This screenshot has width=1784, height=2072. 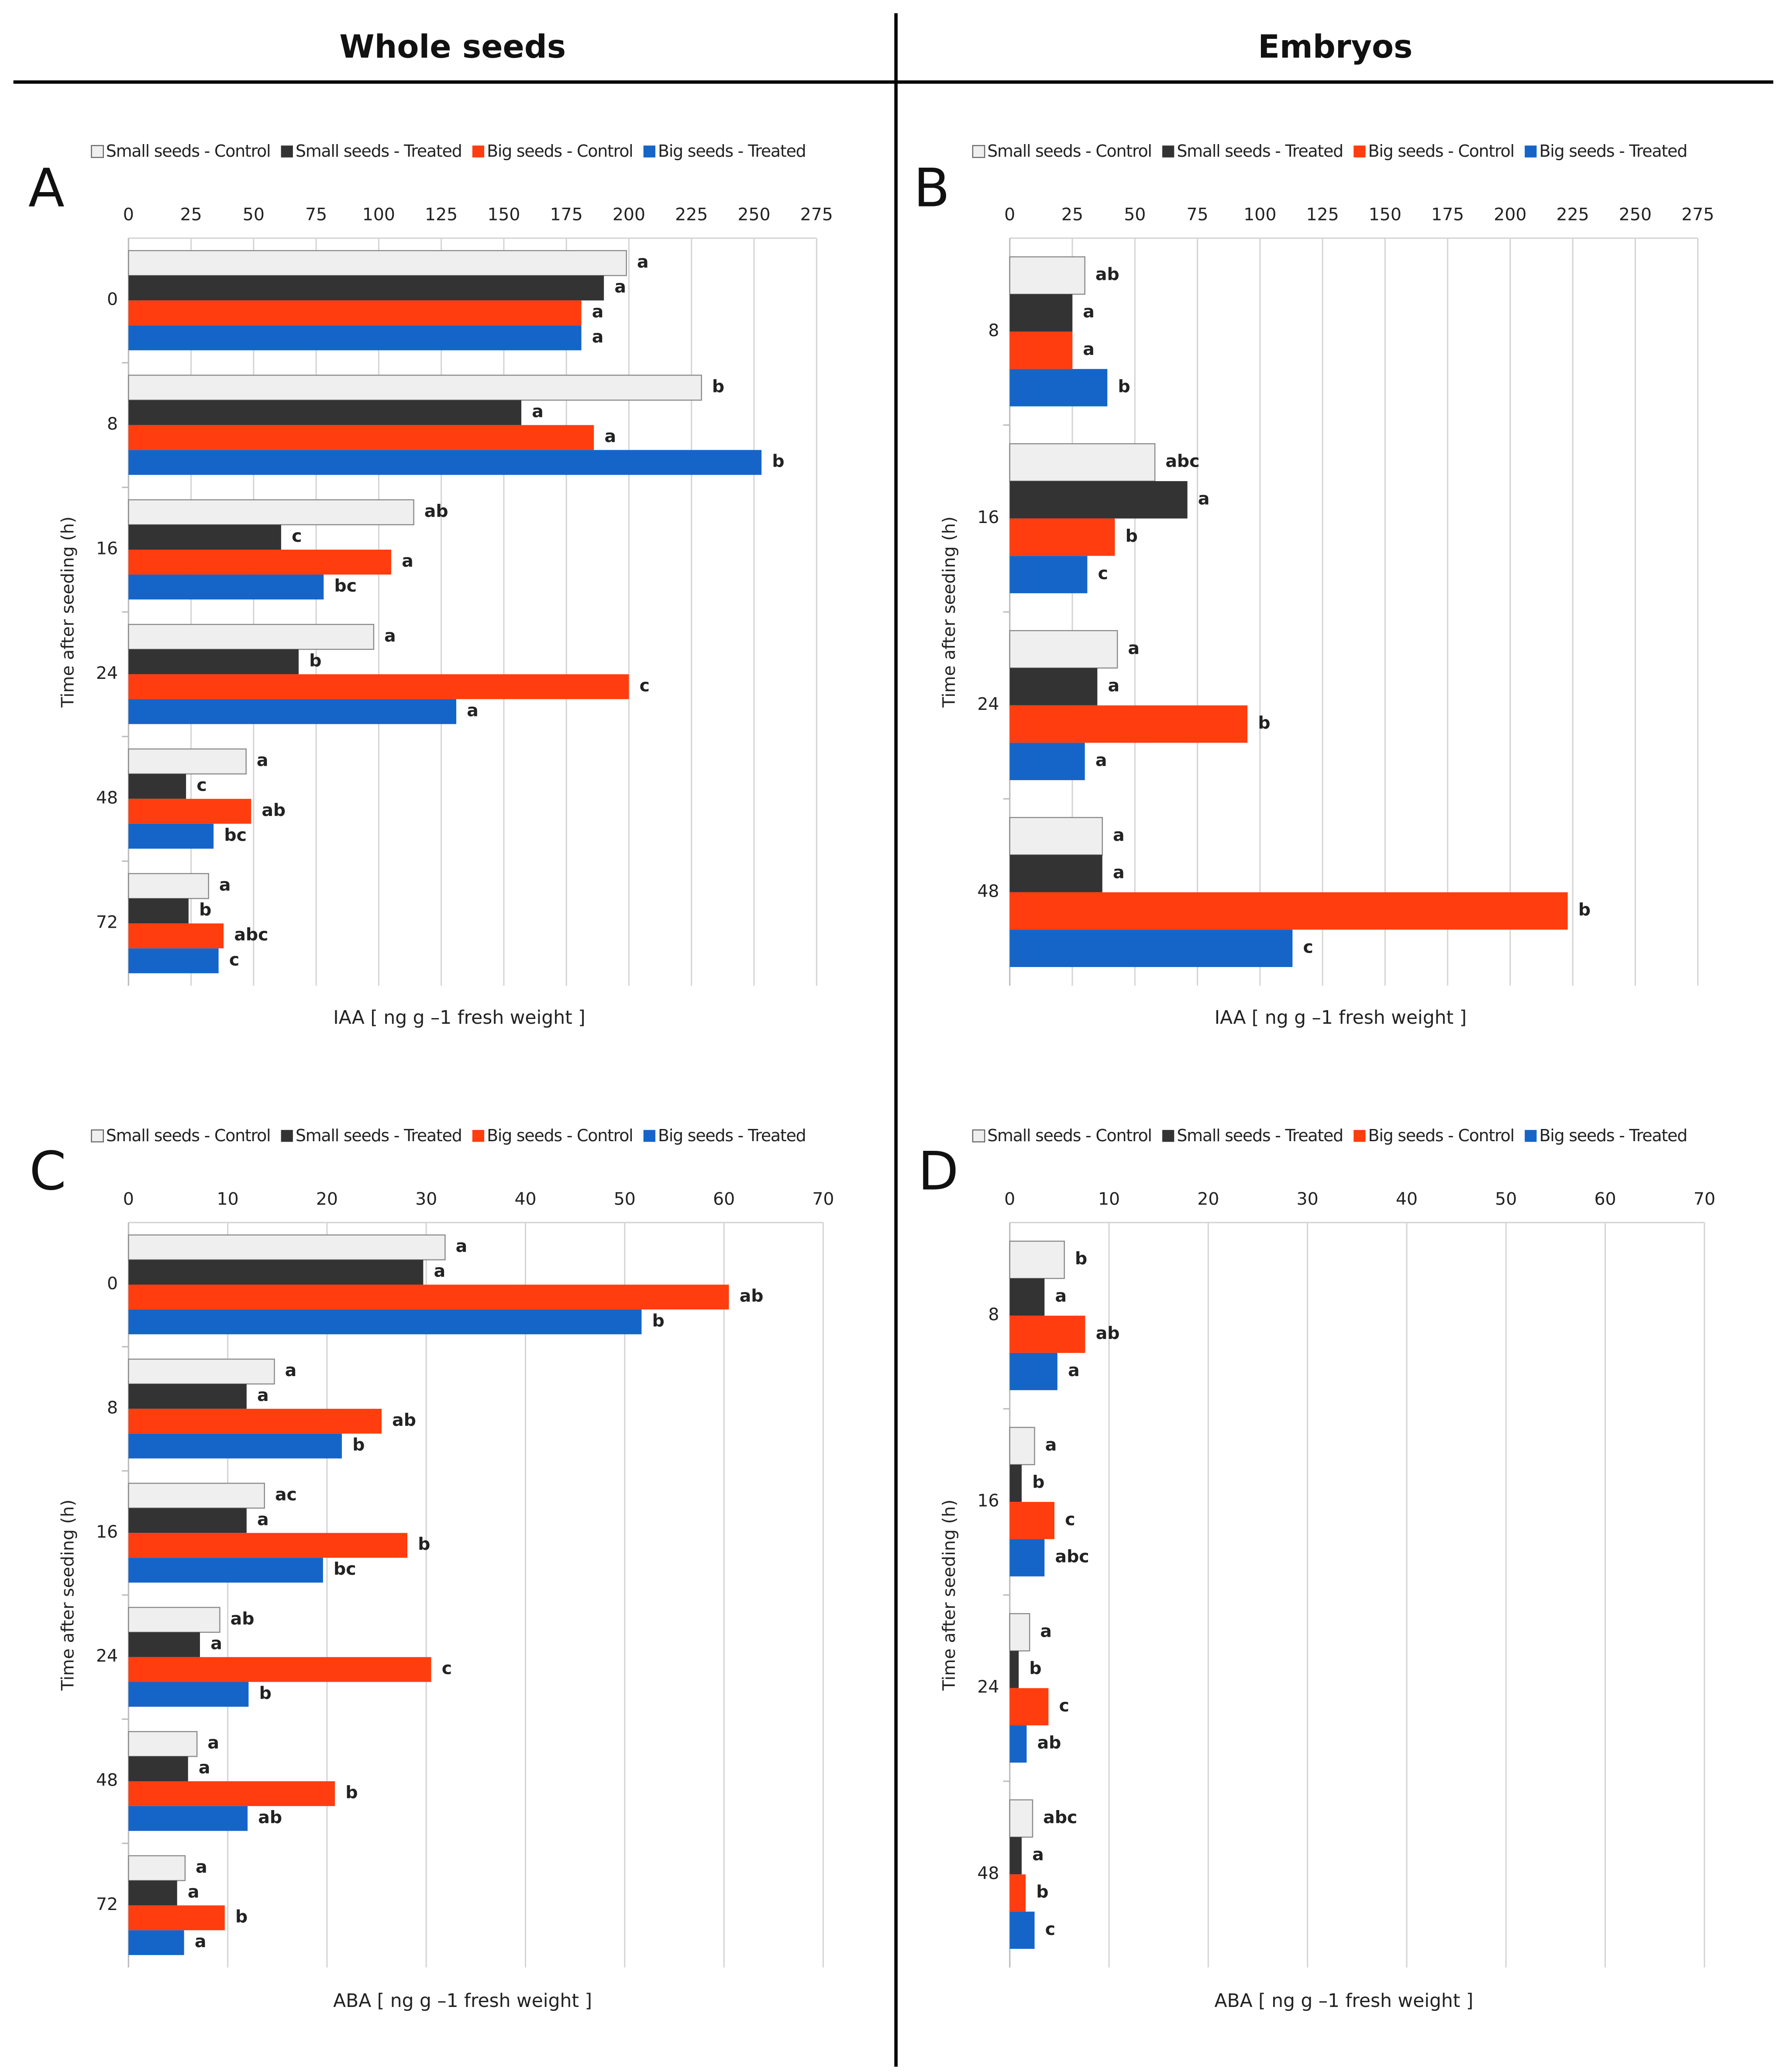 What do you see at coordinates (345, 1569) in the screenshot?
I see `significance-letter: bc` at bounding box center [345, 1569].